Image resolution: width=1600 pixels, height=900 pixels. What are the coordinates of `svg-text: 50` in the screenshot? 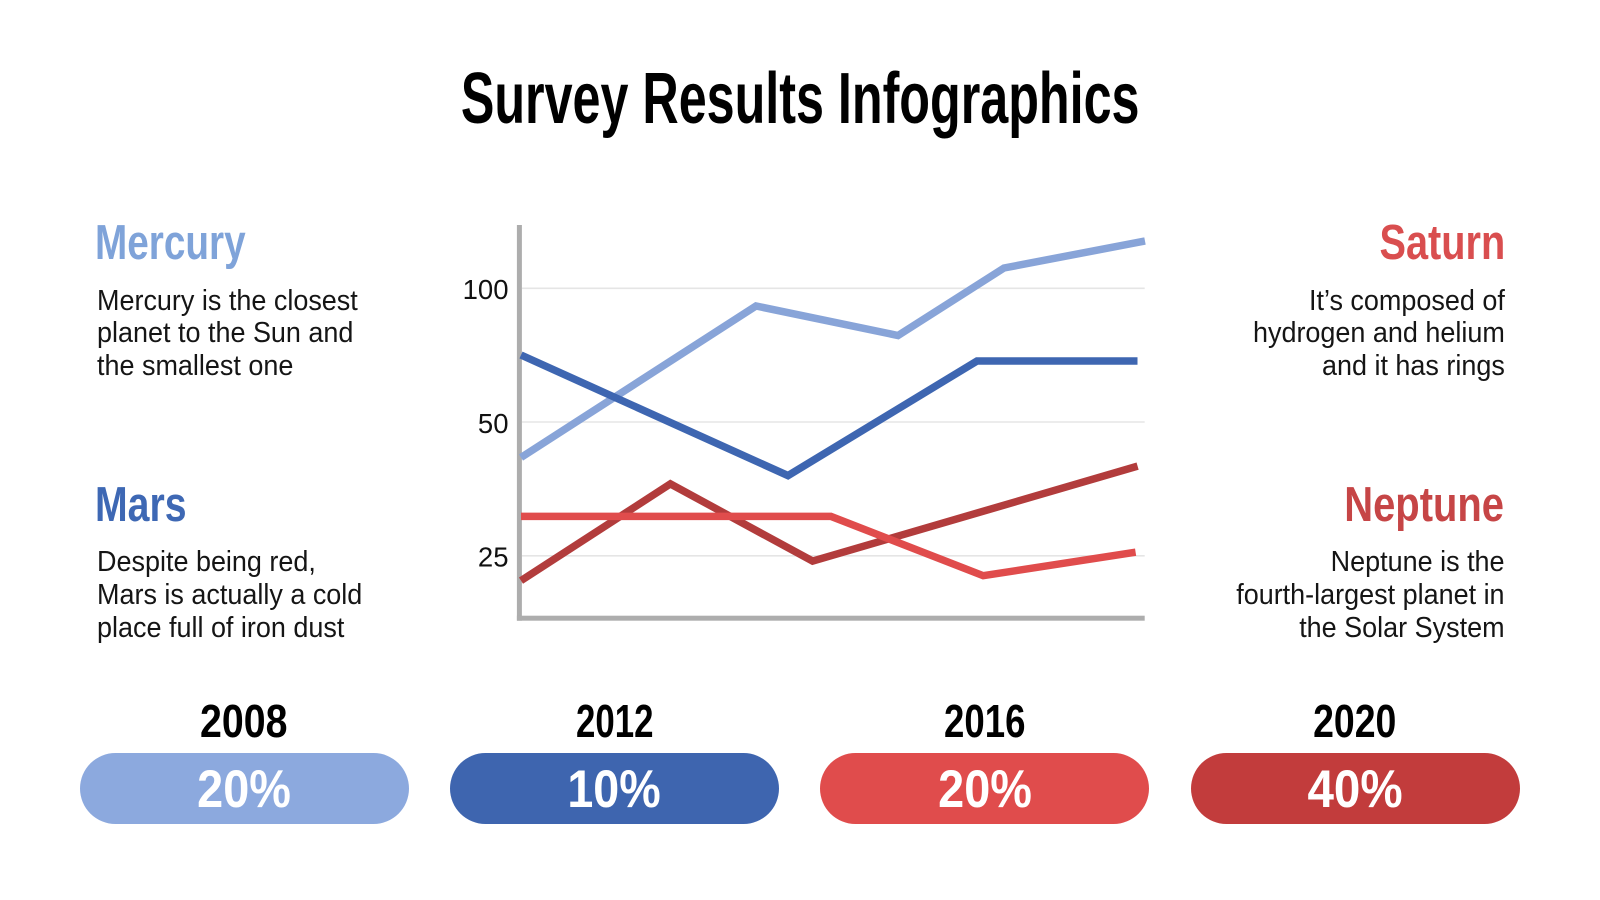 It's located at (493, 423).